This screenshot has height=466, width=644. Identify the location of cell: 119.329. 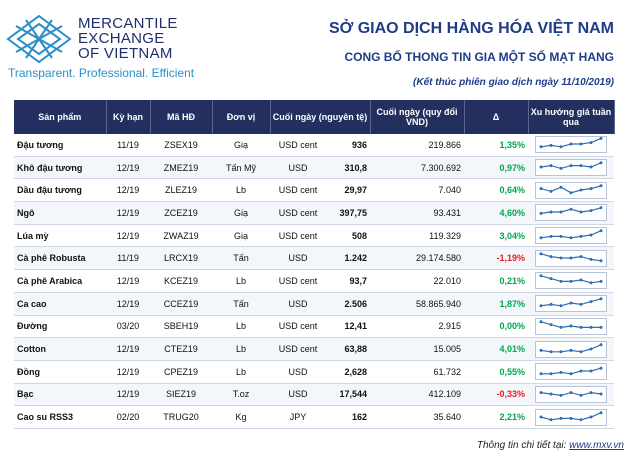
(417, 236).